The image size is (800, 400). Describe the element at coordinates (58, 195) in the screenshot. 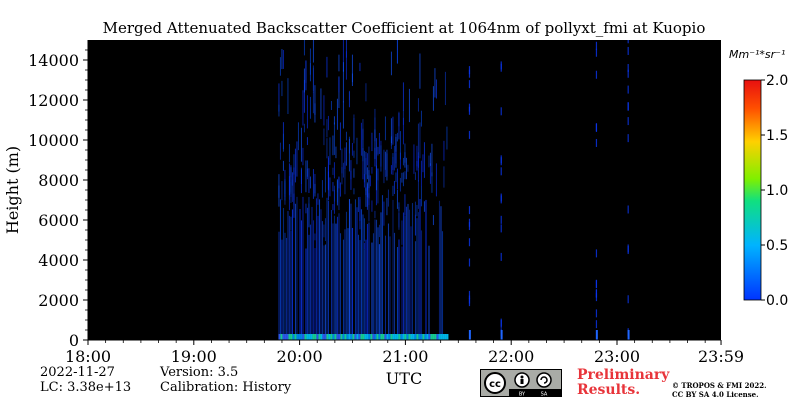

I see `y-axis: 0 2000 4000 6000 8000 10000 12000 14000` at that location.